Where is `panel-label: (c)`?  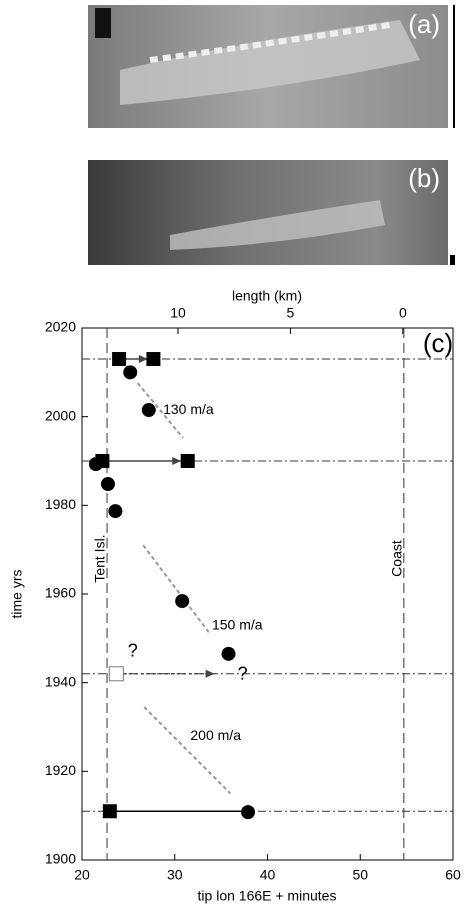 panel-label: (c) is located at coordinates (438, 343).